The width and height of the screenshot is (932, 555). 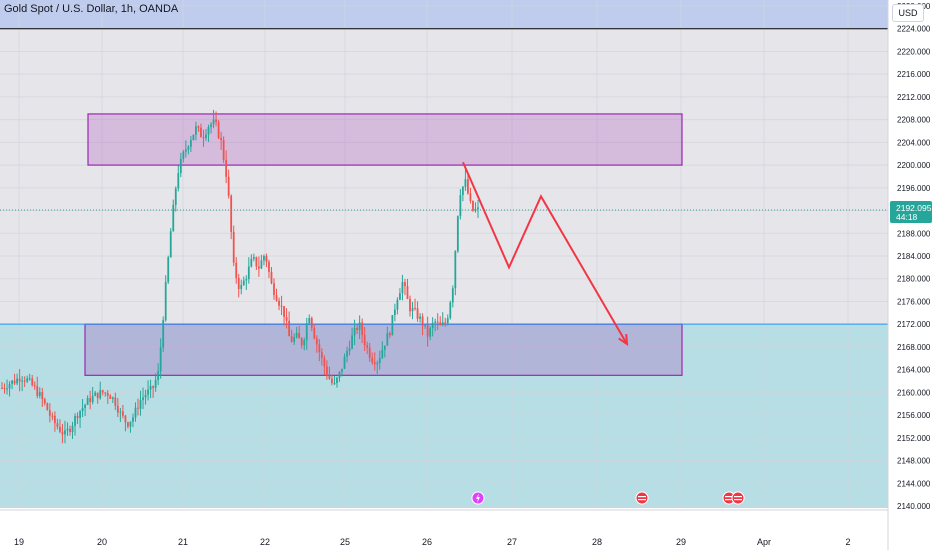 What do you see at coordinates (102, 542) in the screenshot?
I see `time-tick-label: 20` at bounding box center [102, 542].